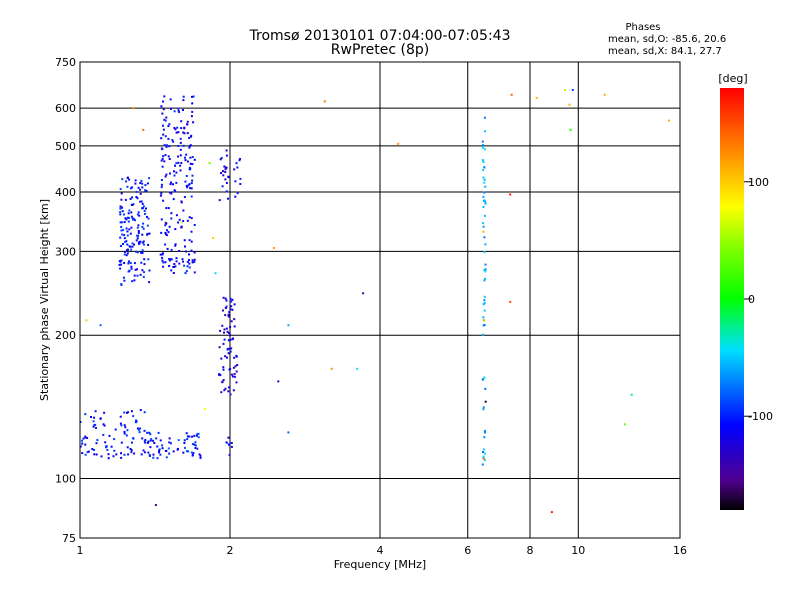 Image resolution: width=800 pixels, height=600 pixels. I want to click on y-axis-label: Stationary phase Virtual Height [km], so click(44, 300).